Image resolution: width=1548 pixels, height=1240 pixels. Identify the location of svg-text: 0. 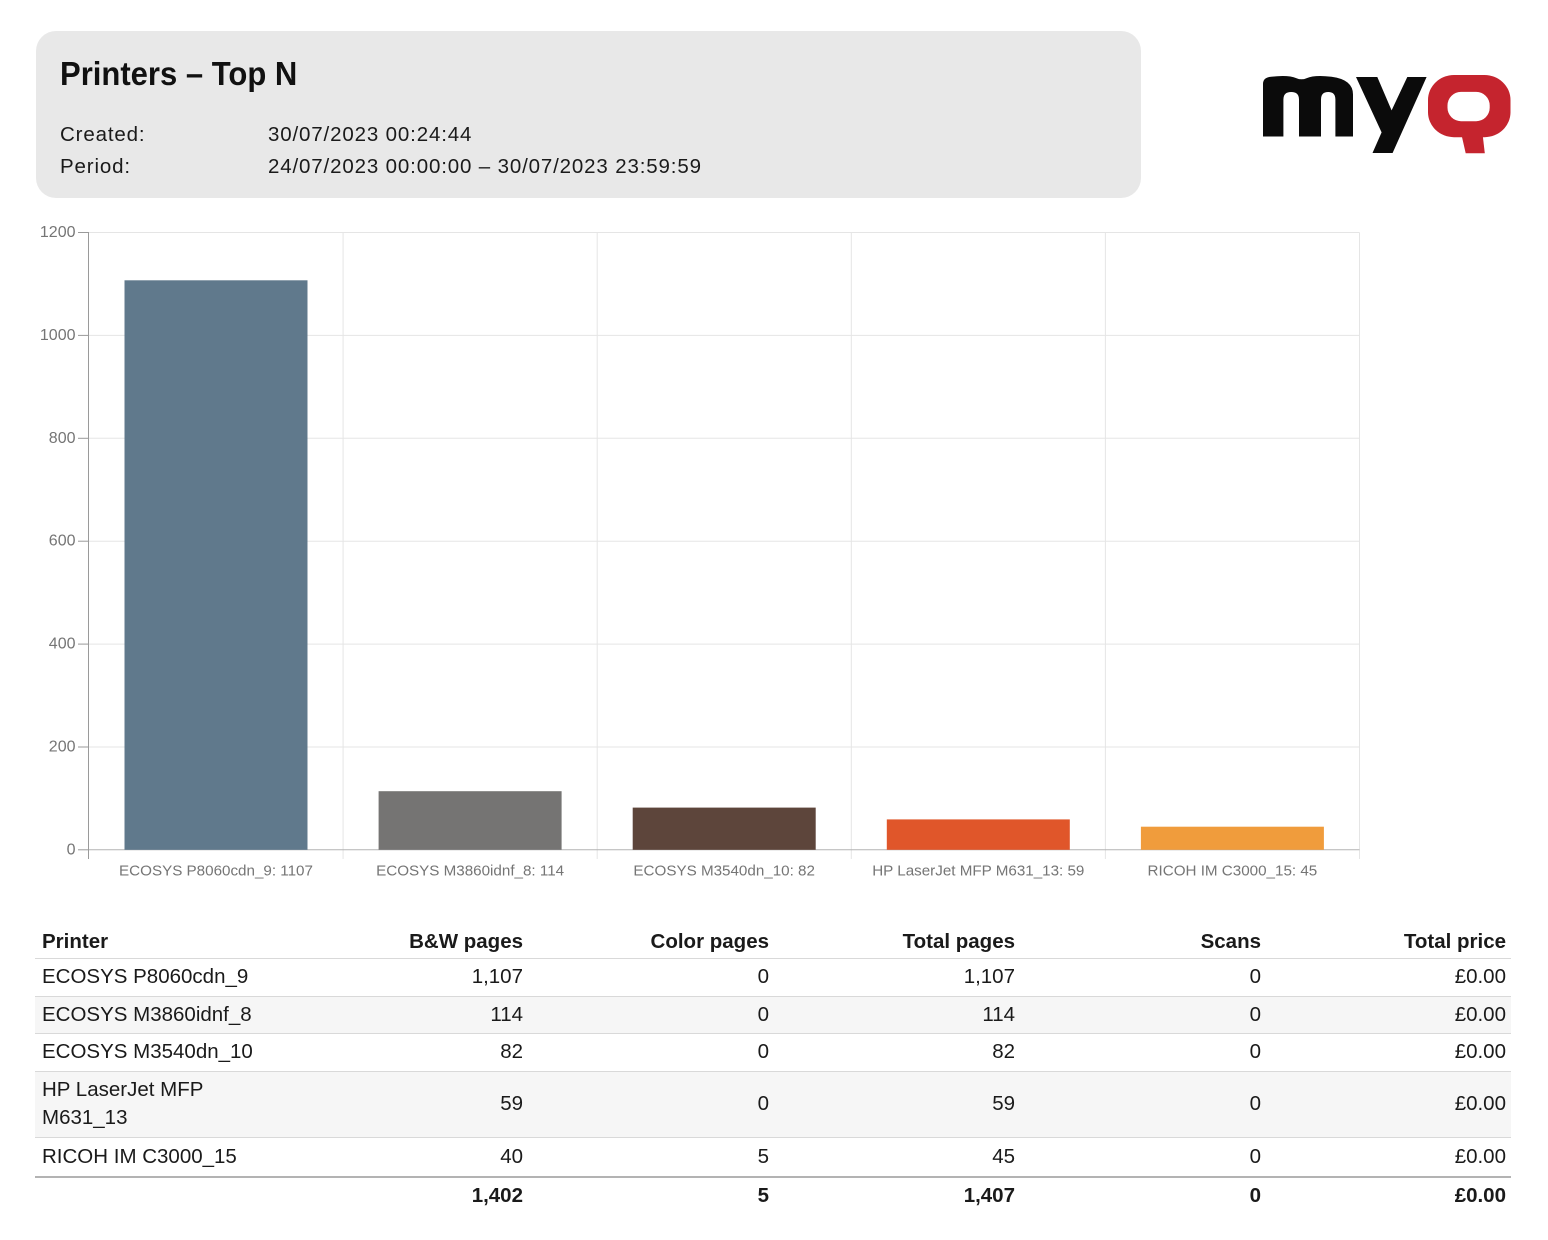
(71, 849).